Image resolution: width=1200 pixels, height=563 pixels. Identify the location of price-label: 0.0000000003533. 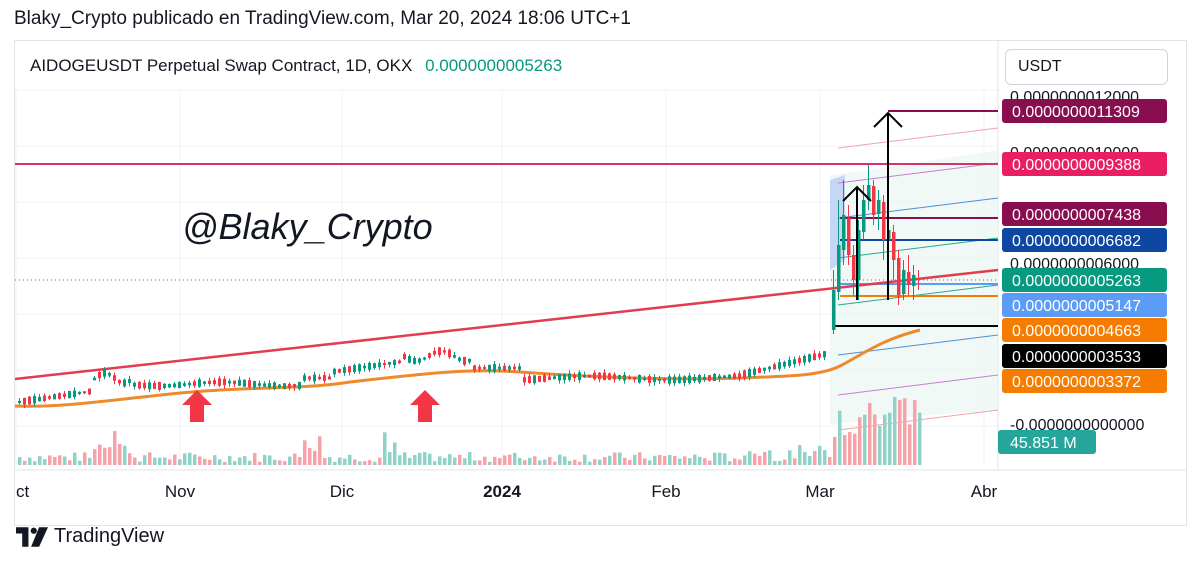
(1084, 356).